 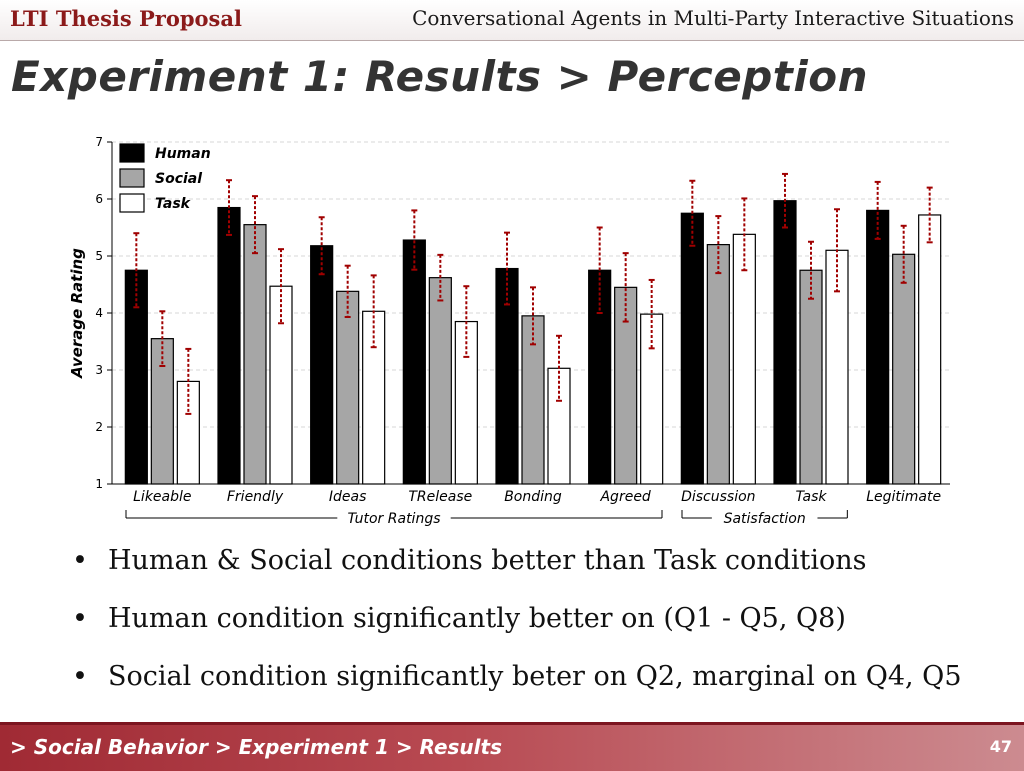 What do you see at coordinates (440, 497) in the screenshot?
I see `x-tick-label: TRelease` at bounding box center [440, 497].